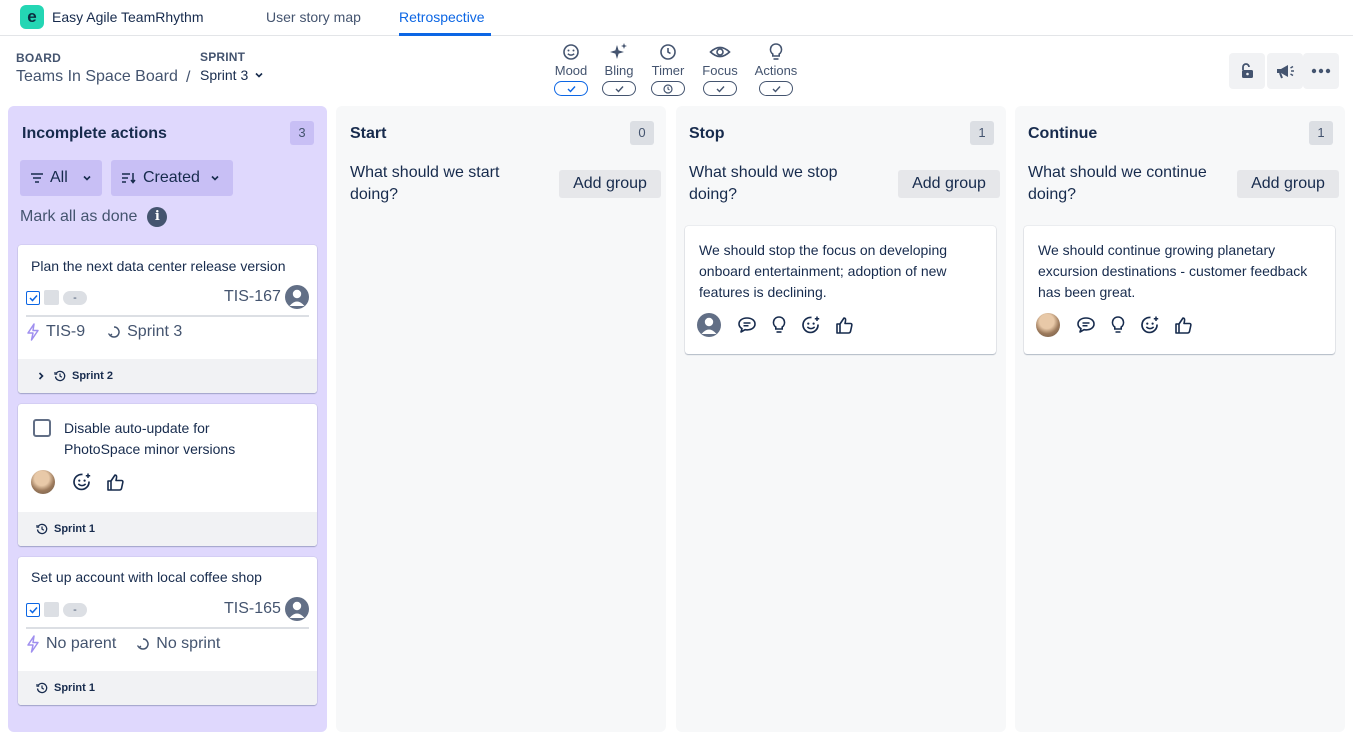  Describe the element at coordinates (1063, 133) in the screenshot. I see `column-title: Continue` at that location.